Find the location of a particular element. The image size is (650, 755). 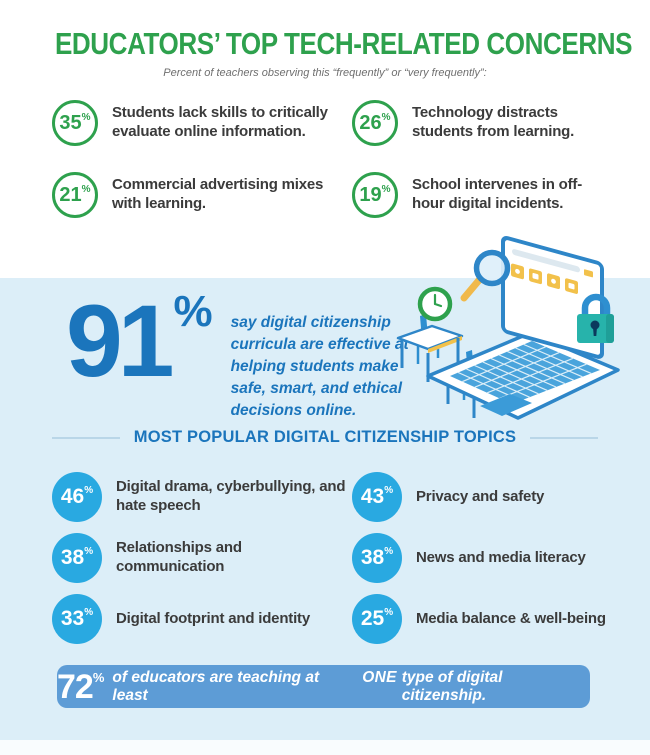

percent-disc: 33% is located at coordinates (77, 619).